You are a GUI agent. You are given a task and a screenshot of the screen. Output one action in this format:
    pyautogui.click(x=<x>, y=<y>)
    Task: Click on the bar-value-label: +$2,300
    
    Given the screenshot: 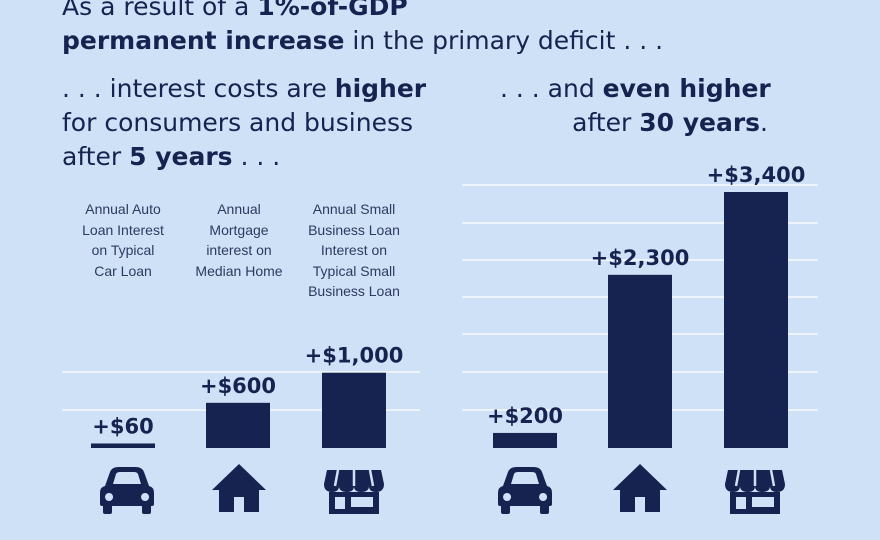 What is the action you would take?
    pyautogui.click(x=640, y=258)
    